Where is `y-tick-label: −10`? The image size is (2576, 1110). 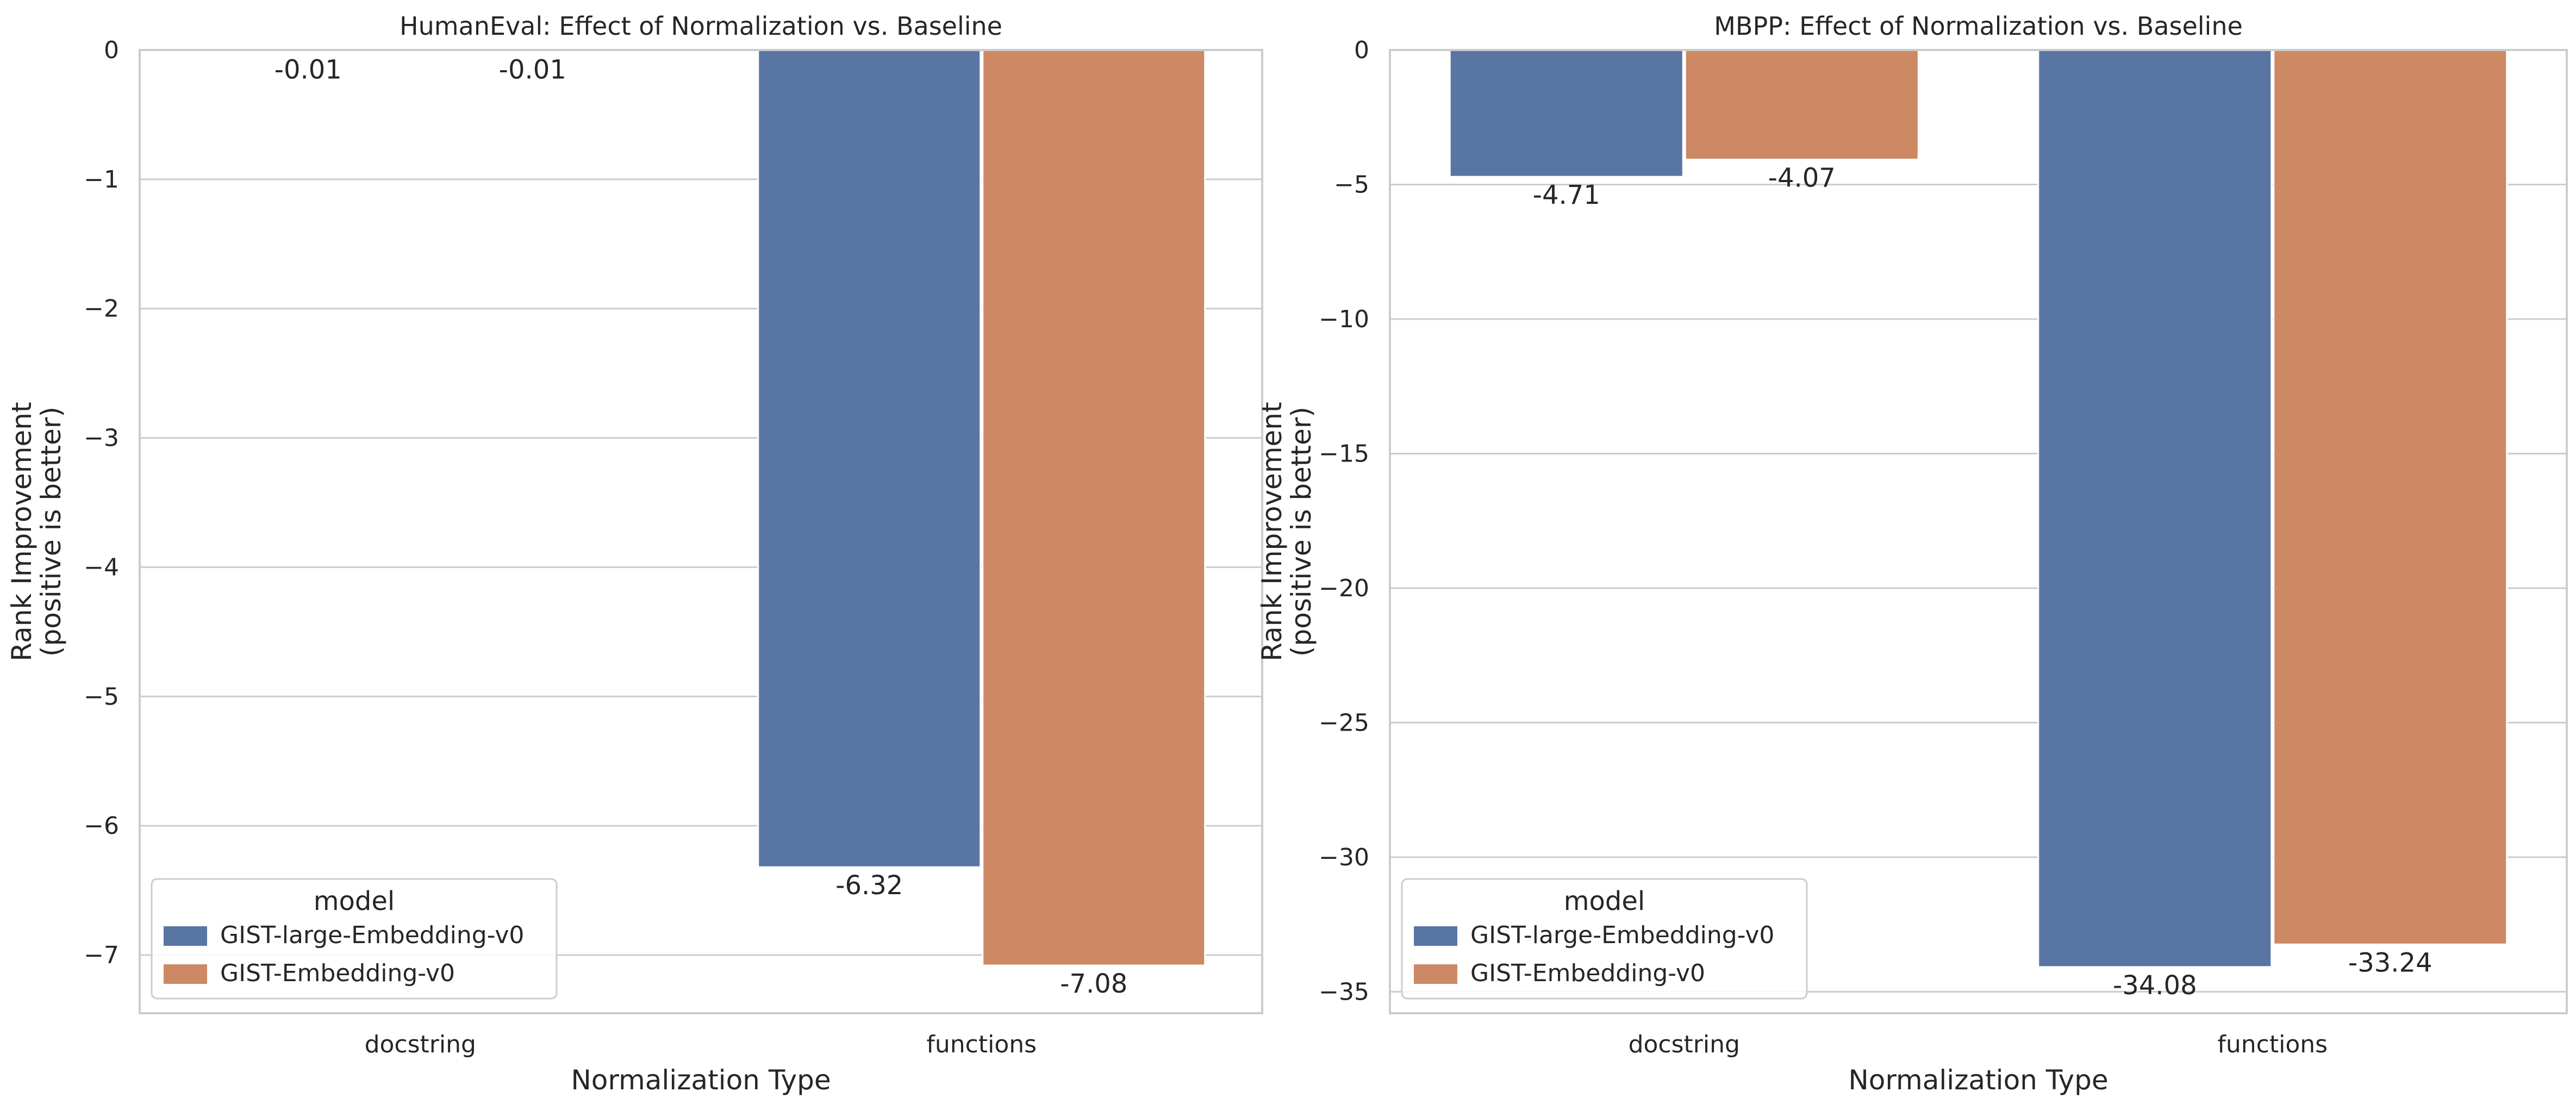 y-tick-label: −10 is located at coordinates (1344, 319).